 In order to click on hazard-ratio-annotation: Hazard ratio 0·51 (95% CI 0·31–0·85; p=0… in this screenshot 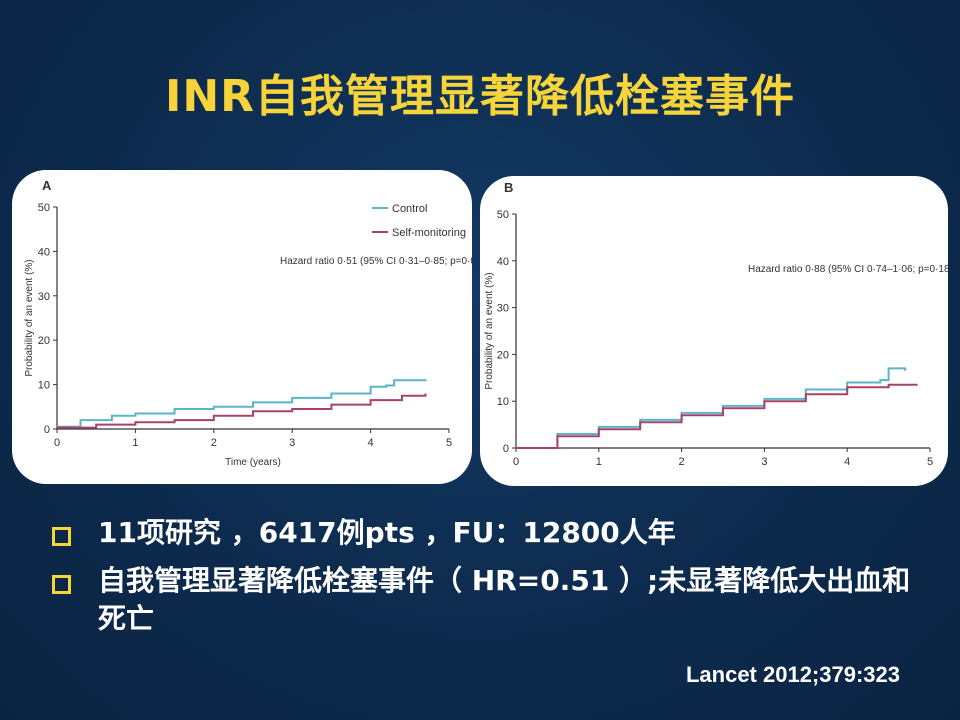, I will do `click(376, 261)`.